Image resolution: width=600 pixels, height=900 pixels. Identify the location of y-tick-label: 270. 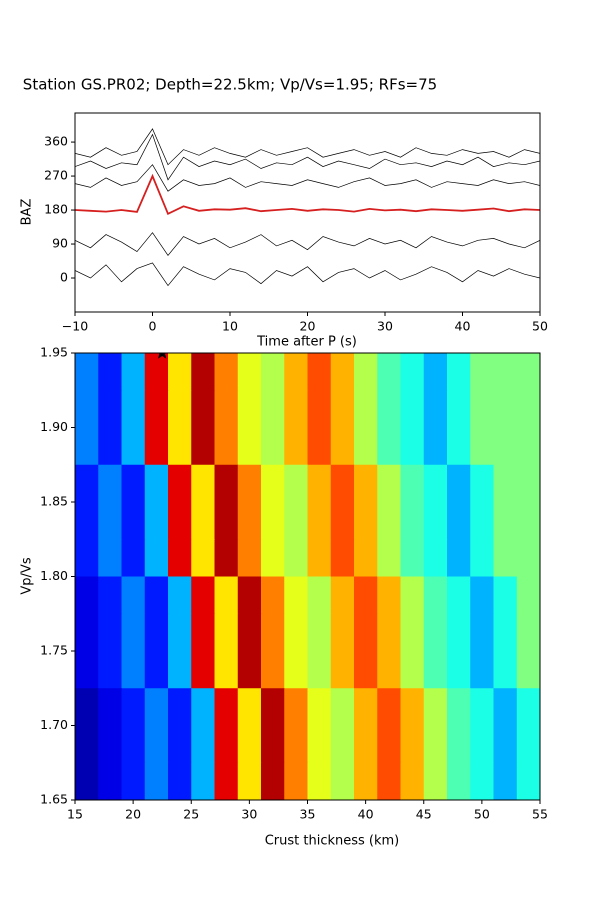
(56, 175).